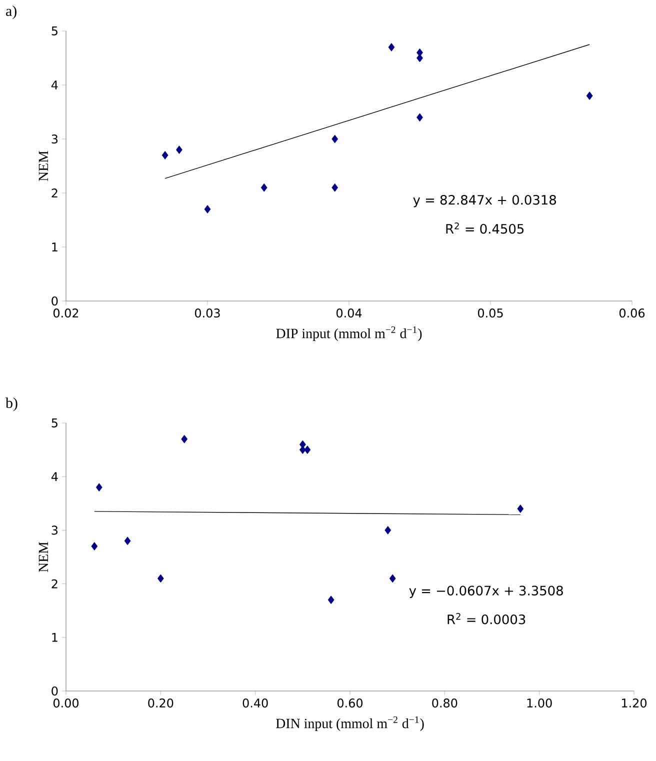 The width and height of the screenshot is (656, 761). I want to click on annotation: R$^{2}$ = 0.4505, so click(485, 228).